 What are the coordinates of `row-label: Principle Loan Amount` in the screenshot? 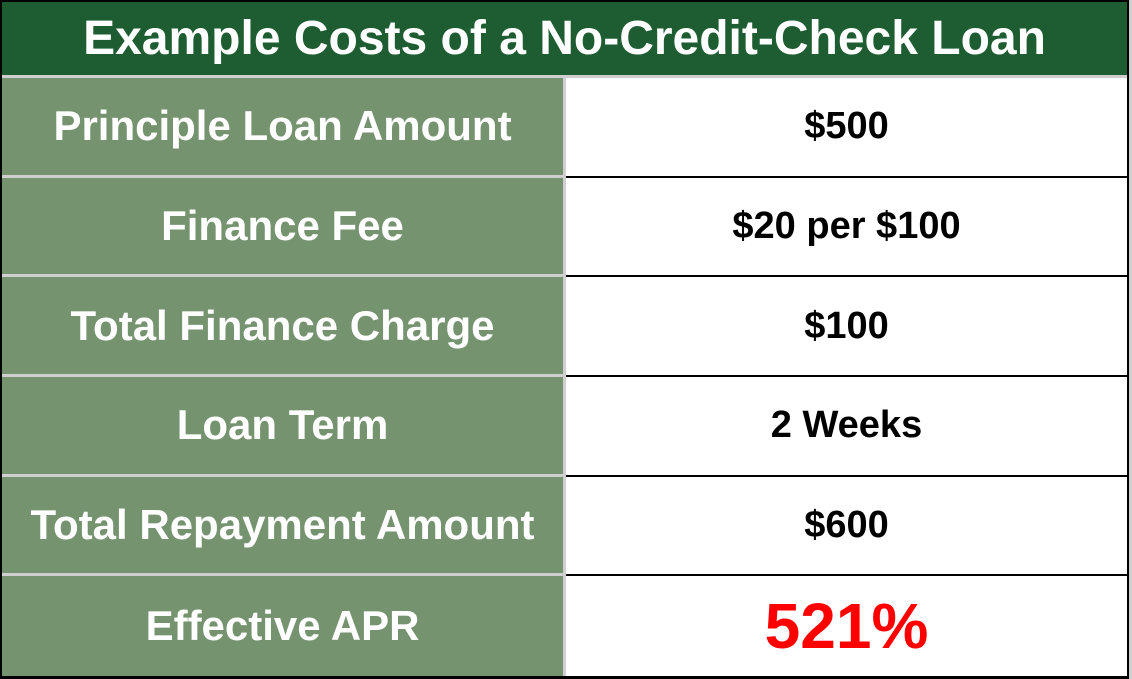 It's located at (284, 128).